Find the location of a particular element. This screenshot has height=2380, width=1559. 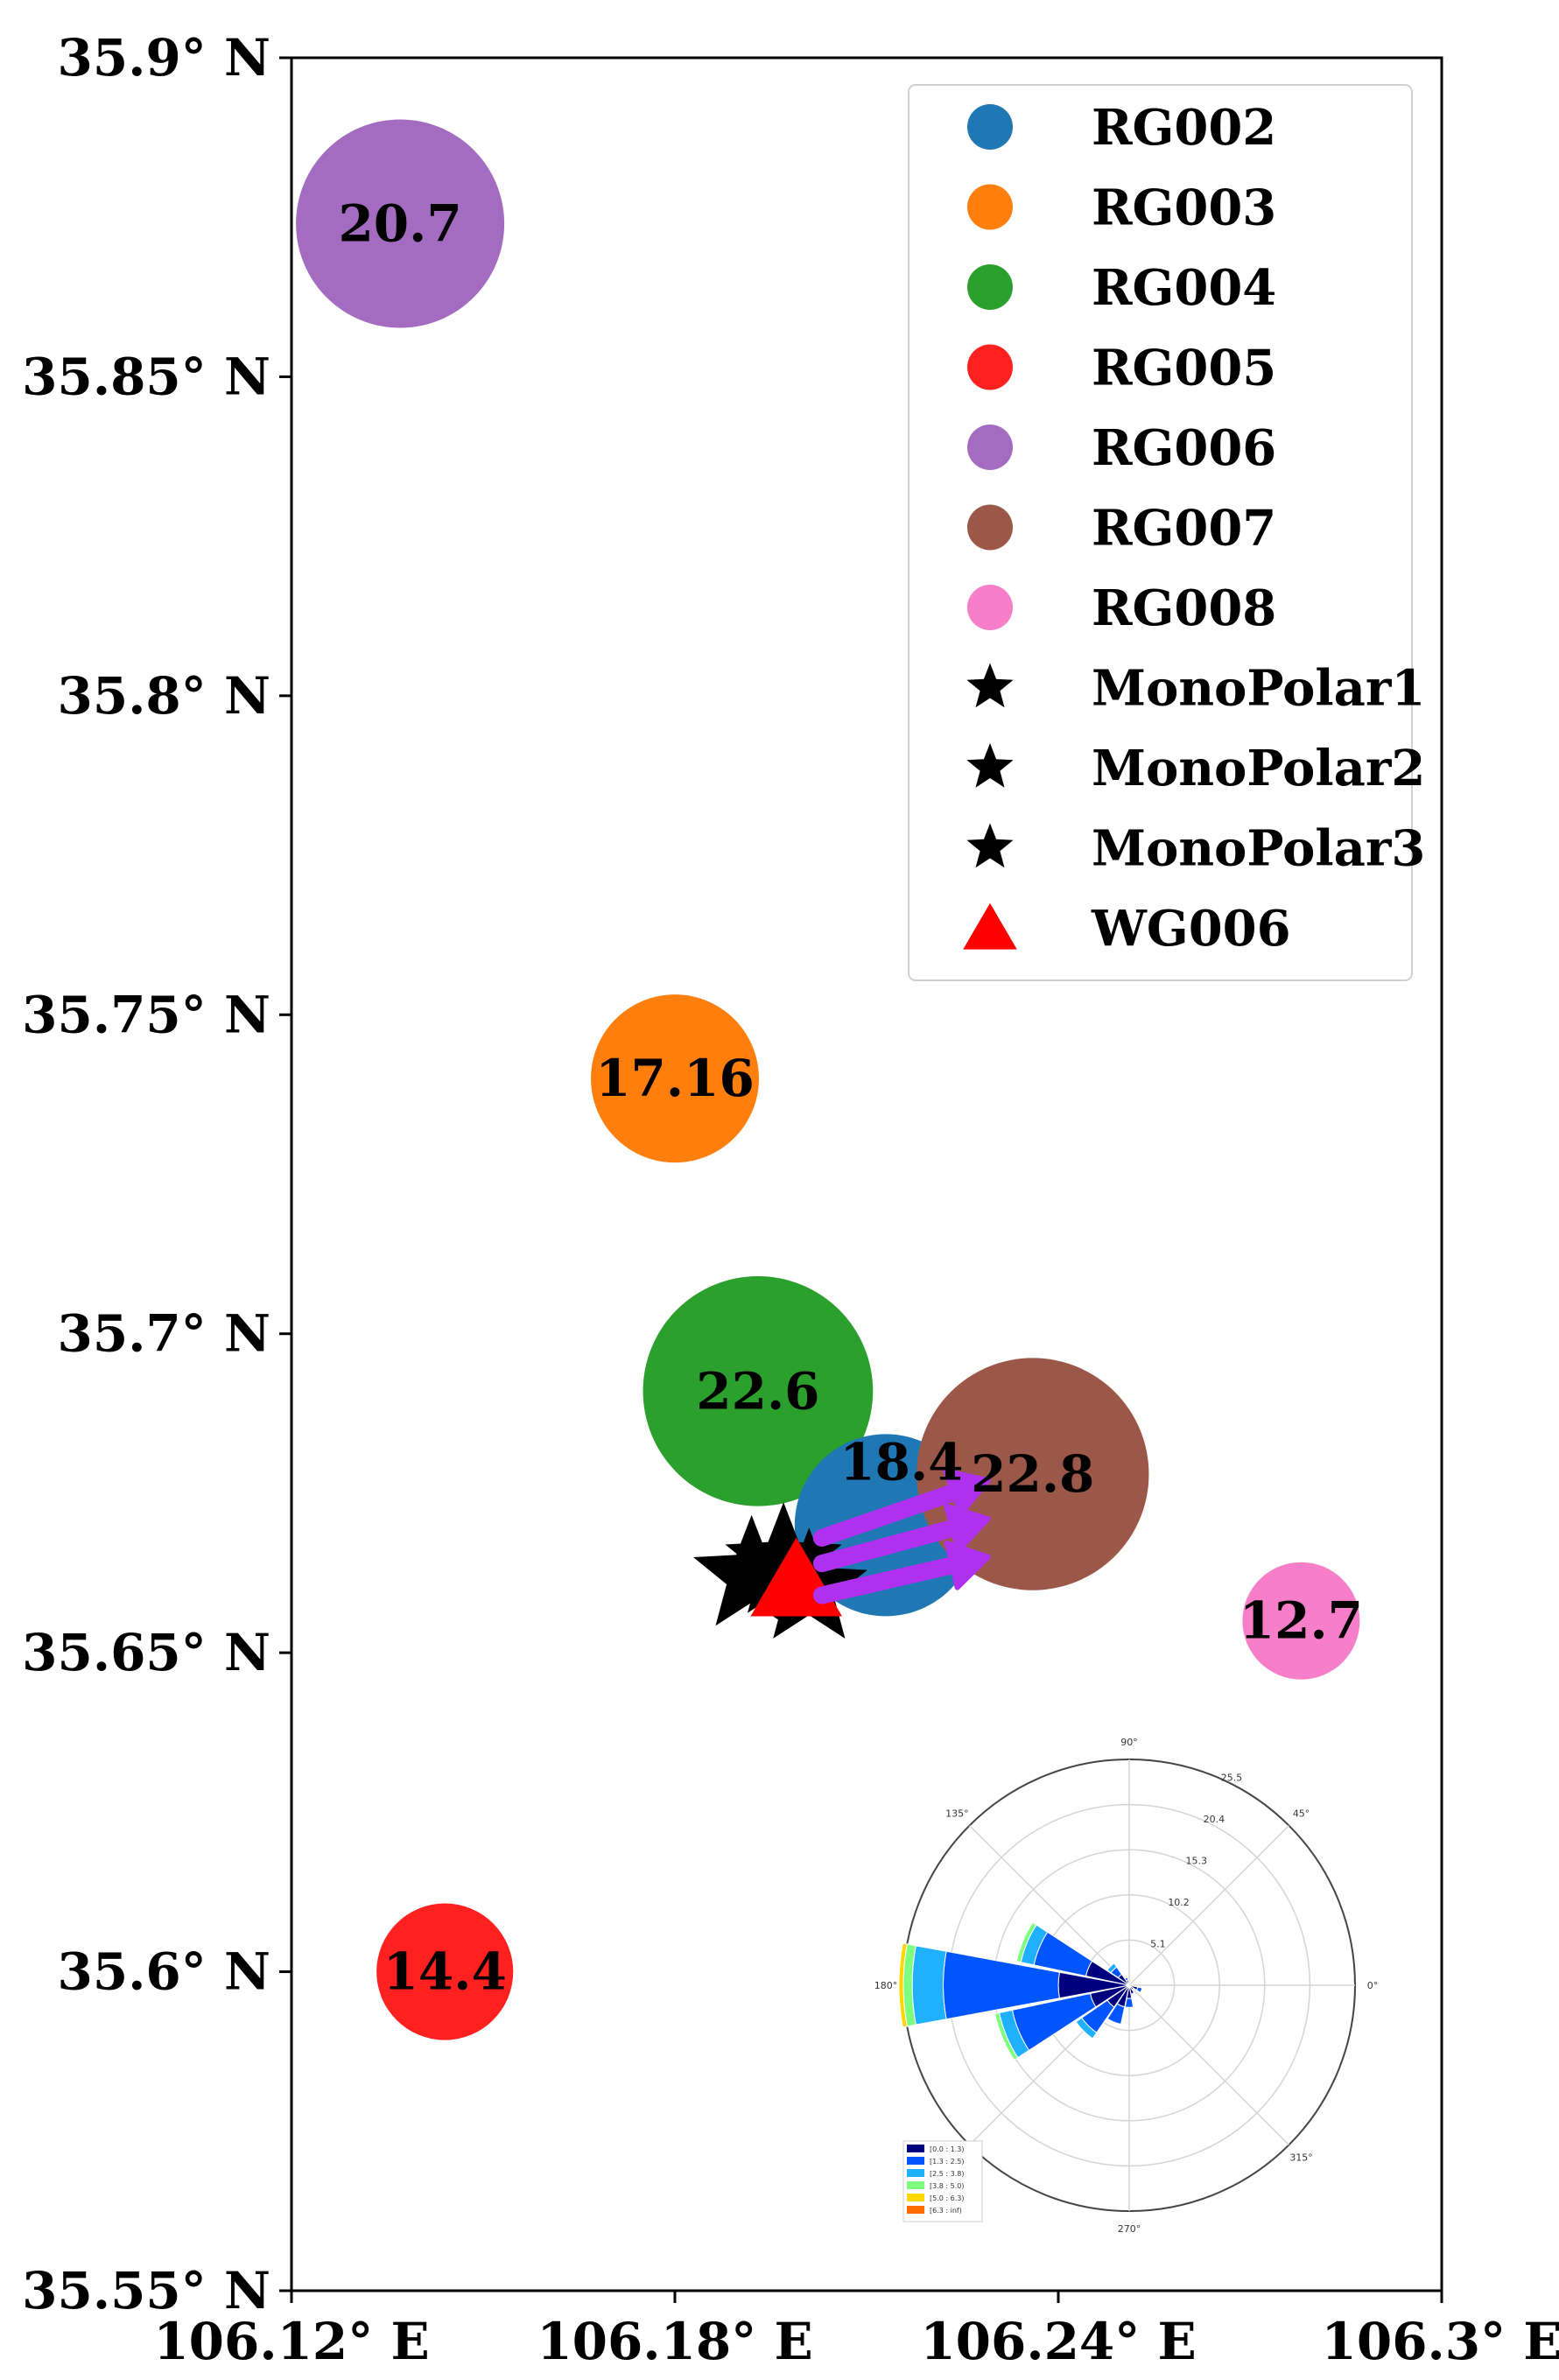

x-tick-label: 106.12° E is located at coordinates (291, 2341).